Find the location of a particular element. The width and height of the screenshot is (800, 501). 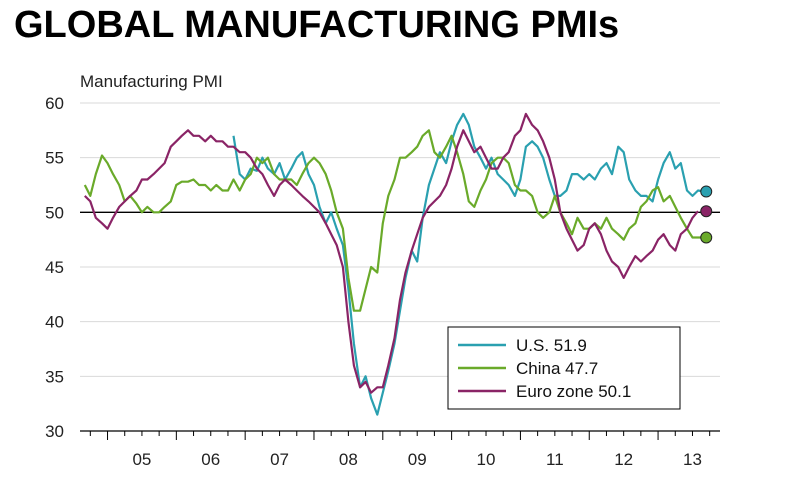

end-markers is located at coordinates (706, 214).